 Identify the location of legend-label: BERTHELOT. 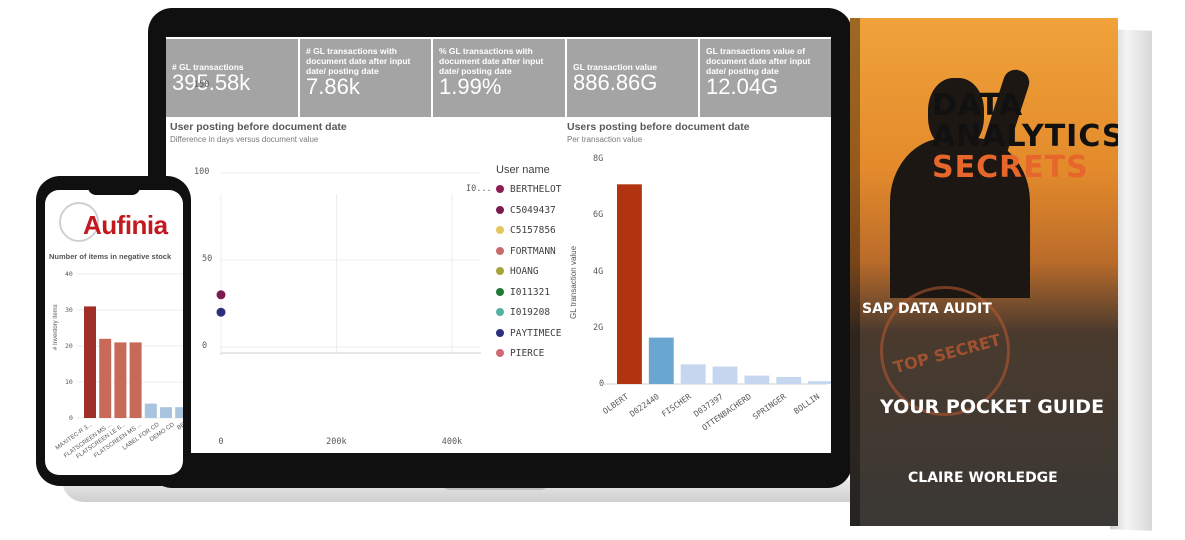
(536, 189).